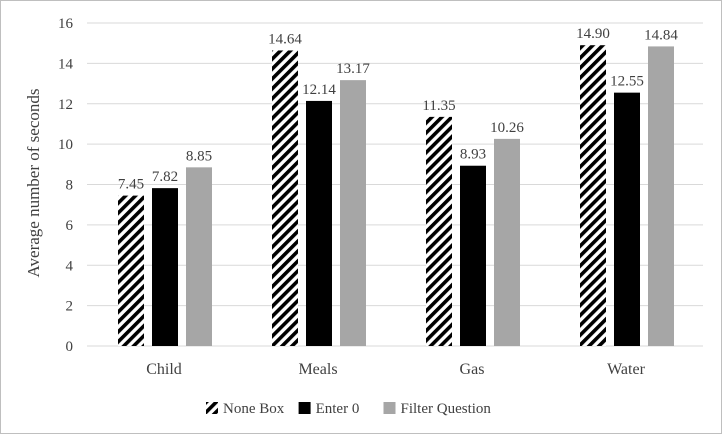 Image resolution: width=722 pixels, height=434 pixels. What do you see at coordinates (165, 267) in the screenshot?
I see `bar-enter-0-child` at bounding box center [165, 267].